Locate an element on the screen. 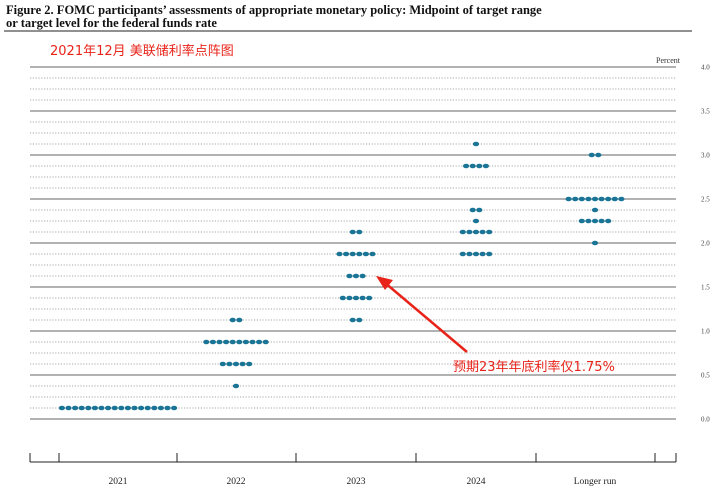  annotation-arrow is located at coordinates (422, 314).